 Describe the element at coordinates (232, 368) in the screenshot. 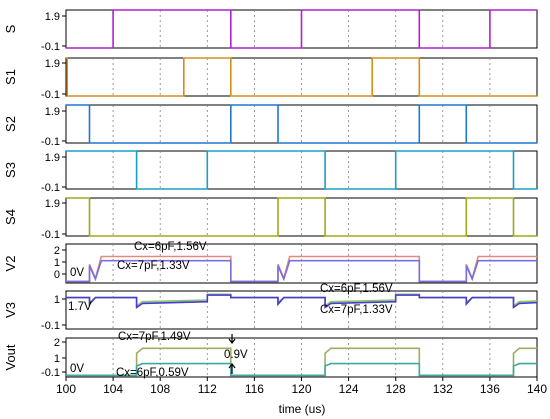

I see `up-arrow-icon` at that location.